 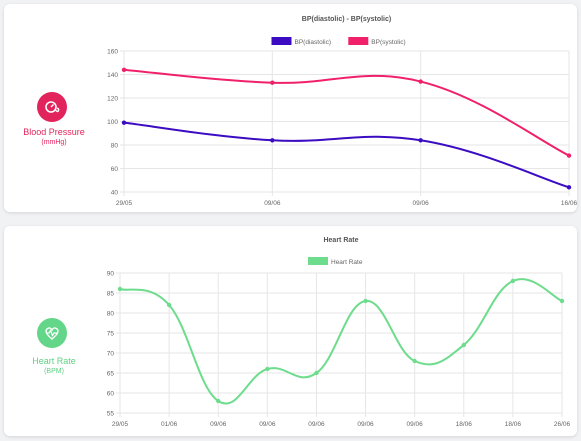 What do you see at coordinates (111, 314) in the screenshot?
I see `hr-y-tick-label: 80` at bounding box center [111, 314].